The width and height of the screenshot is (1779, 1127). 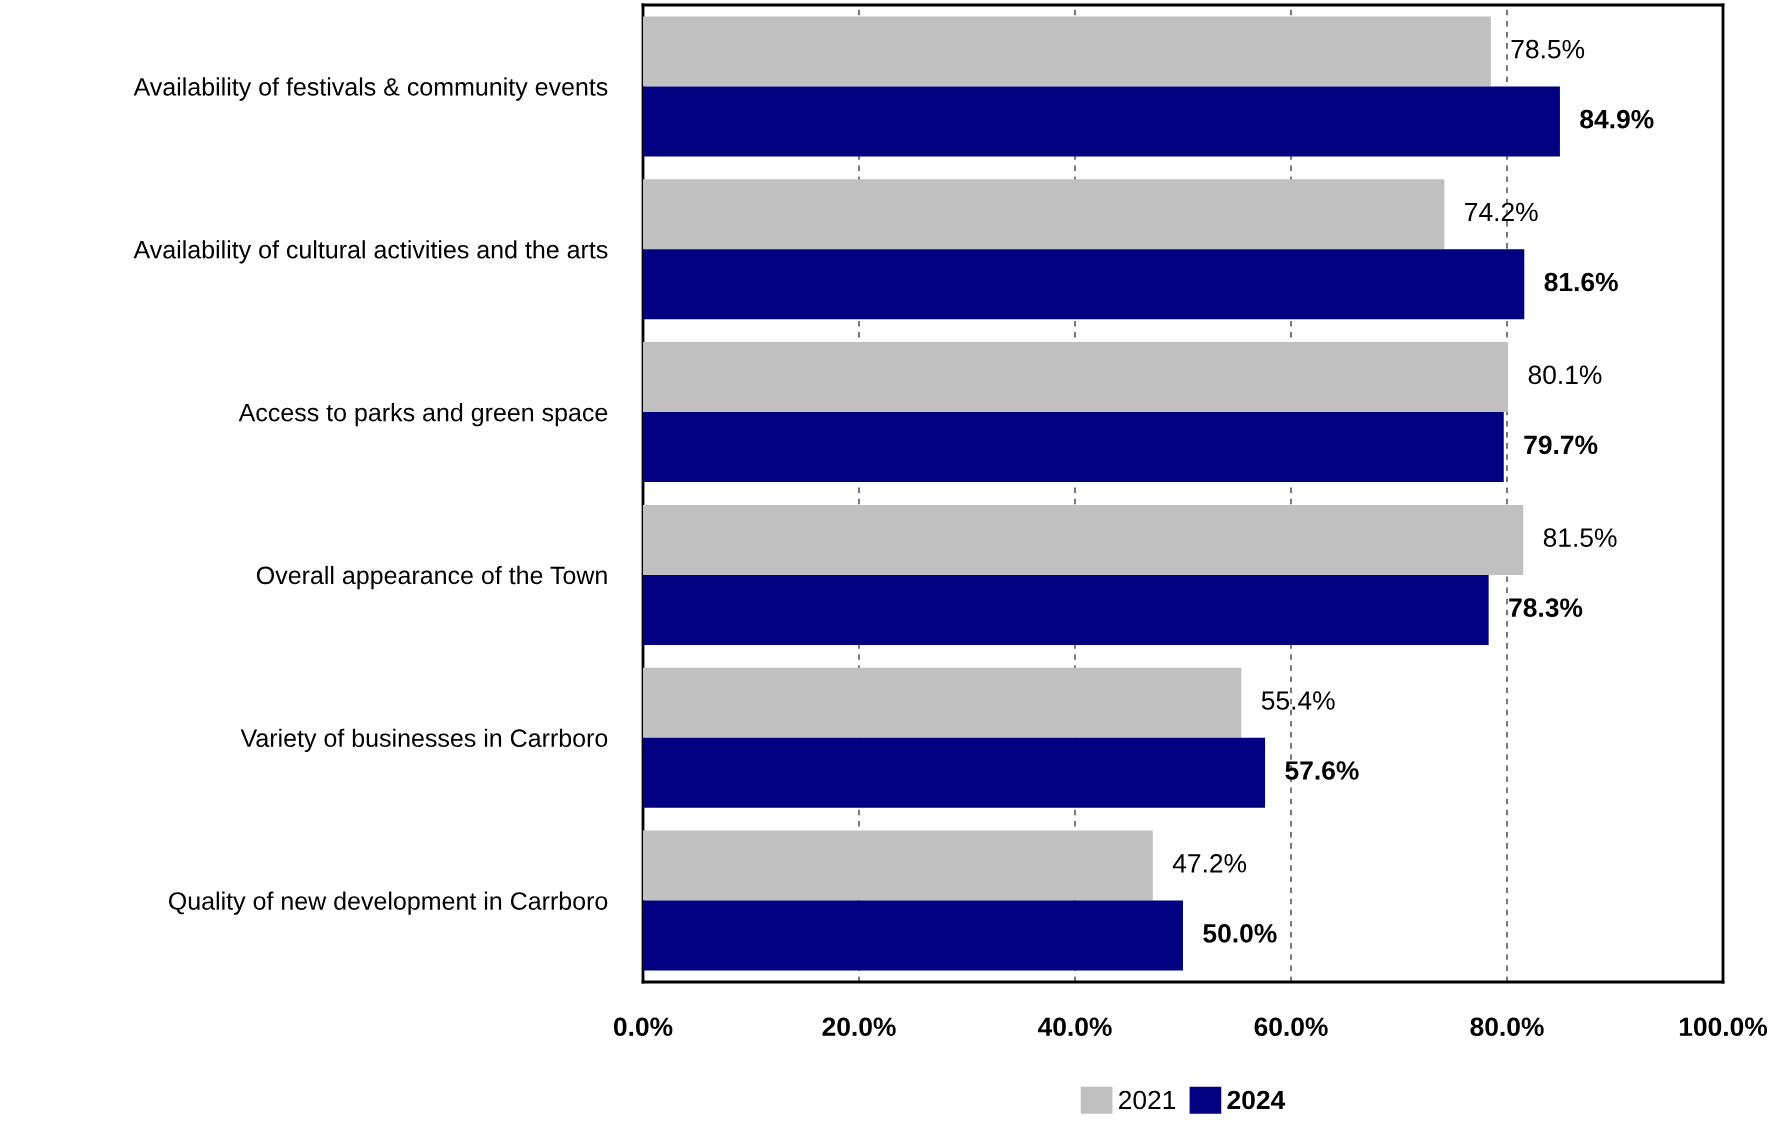 What do you see at coordinates (1507, 1027) in the screenshot?
I see `x-tick-label: 80.0%` at bounding box center [1507, 1027].